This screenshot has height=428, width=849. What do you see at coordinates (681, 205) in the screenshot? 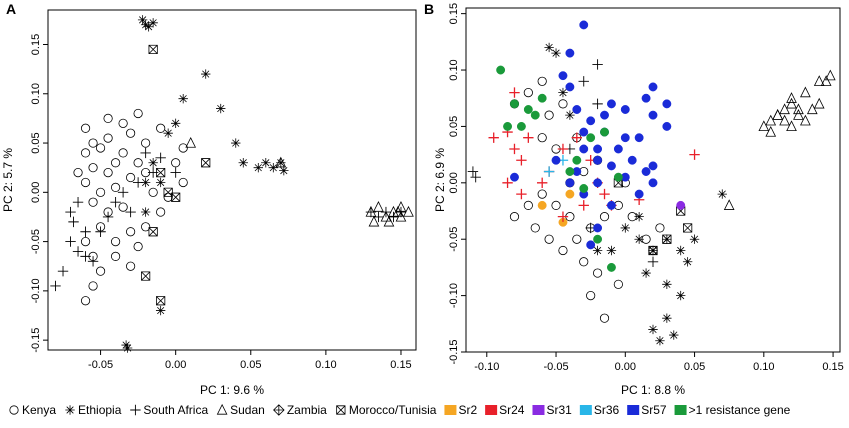
I see `point-sr31` at bounding box center [681, 205].